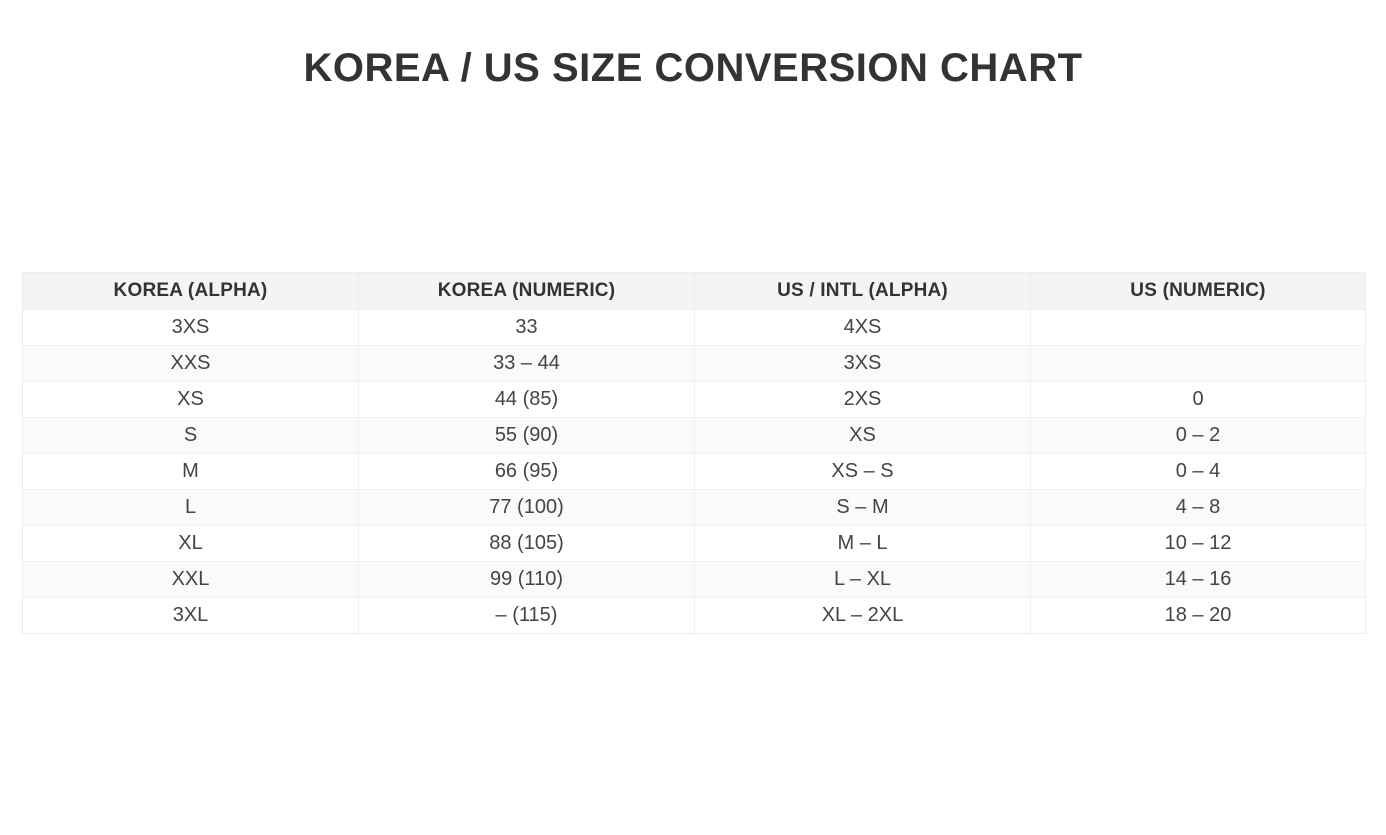 Image resolution: width=1386 pixels, height=835 pixels. What do you see at coordinates (1198, 291) in the screenshot?
I see `column-header-us-numeric: US (NUMERIC)` at bounding box center [1198, 291].